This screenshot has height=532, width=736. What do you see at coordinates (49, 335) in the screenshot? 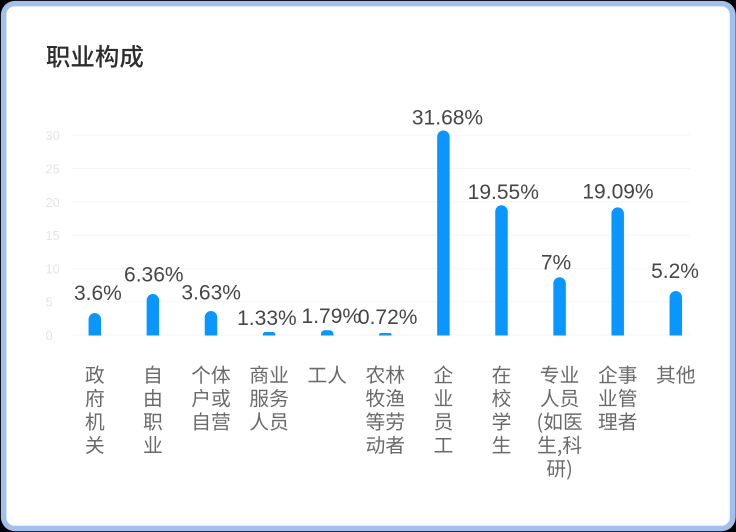
I see `svg-text: 0` at bounding box center [49, 335].